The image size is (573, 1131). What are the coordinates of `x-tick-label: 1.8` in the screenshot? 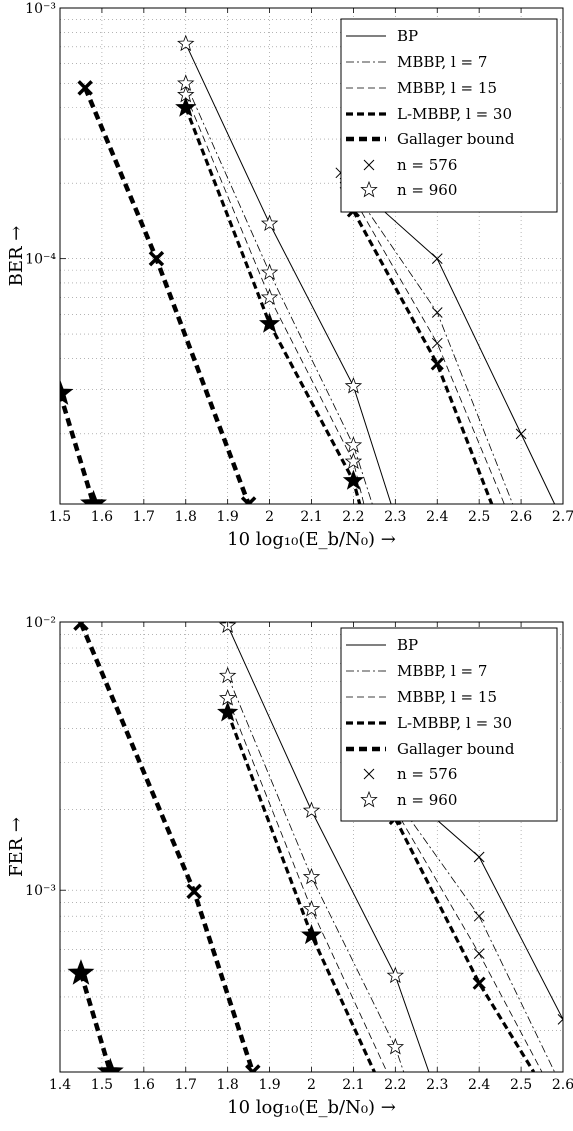 It's located at (228, 1085).